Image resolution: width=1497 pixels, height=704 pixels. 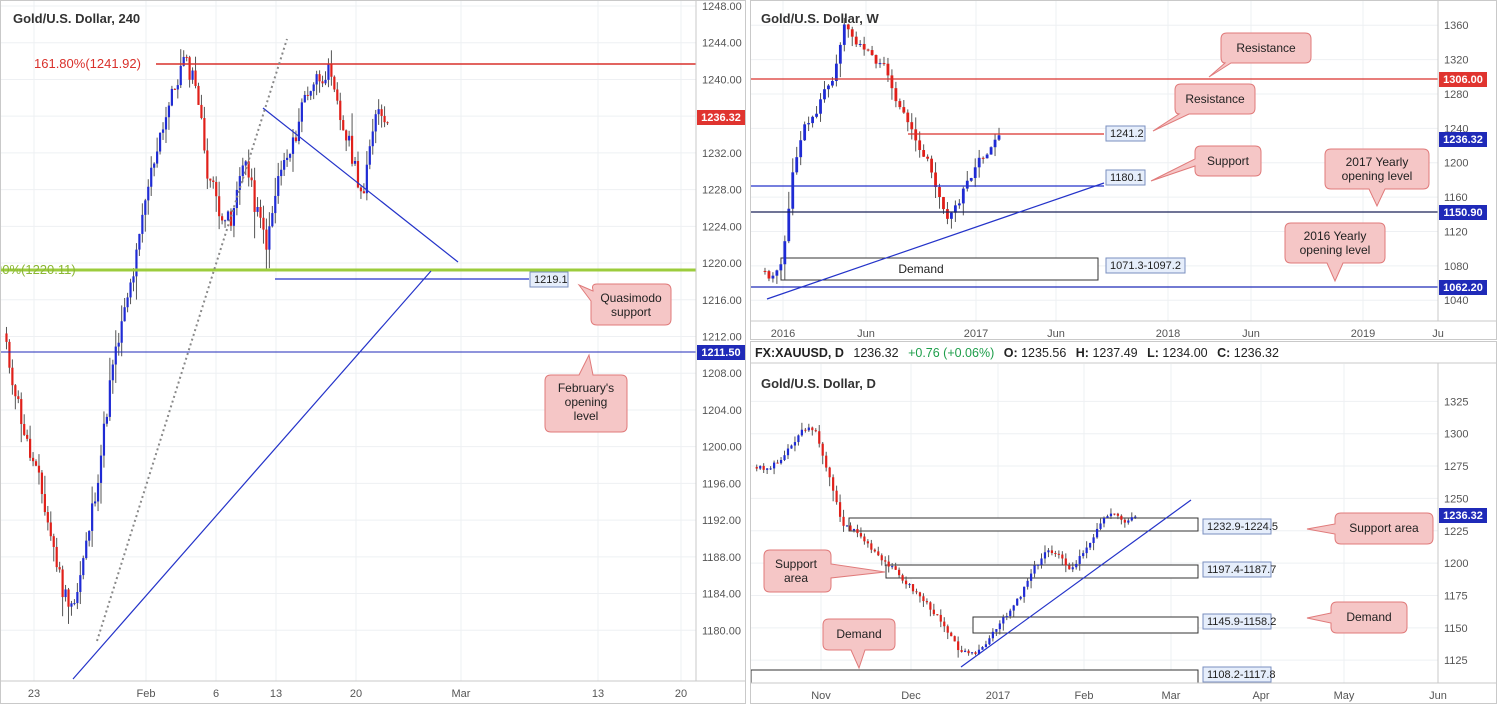 I want to click on price-tick-label: 1248.00, so click(x=722, y=7).